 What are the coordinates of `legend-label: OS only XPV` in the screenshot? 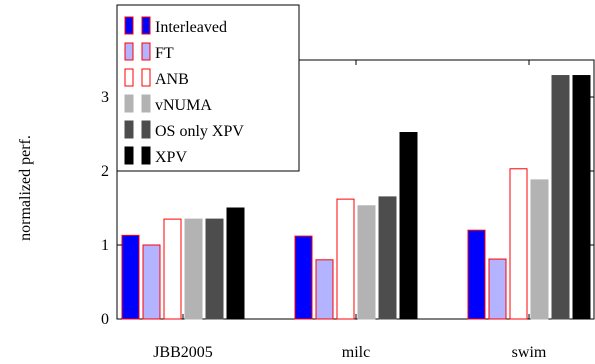 It's located at (199, 131).